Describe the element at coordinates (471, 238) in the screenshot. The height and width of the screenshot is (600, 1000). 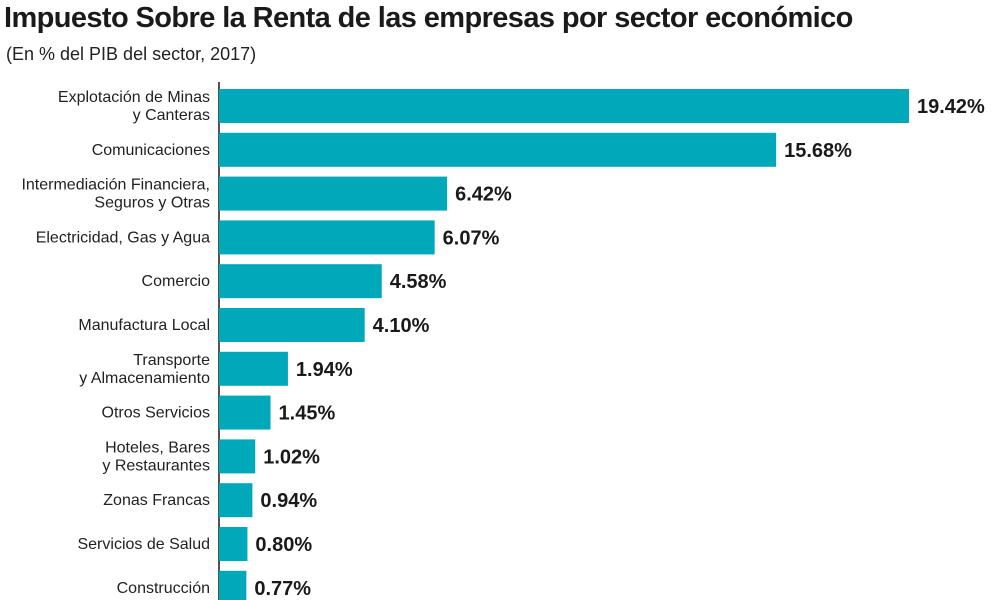
I see `bar-value-label: 6.07%` at that location.